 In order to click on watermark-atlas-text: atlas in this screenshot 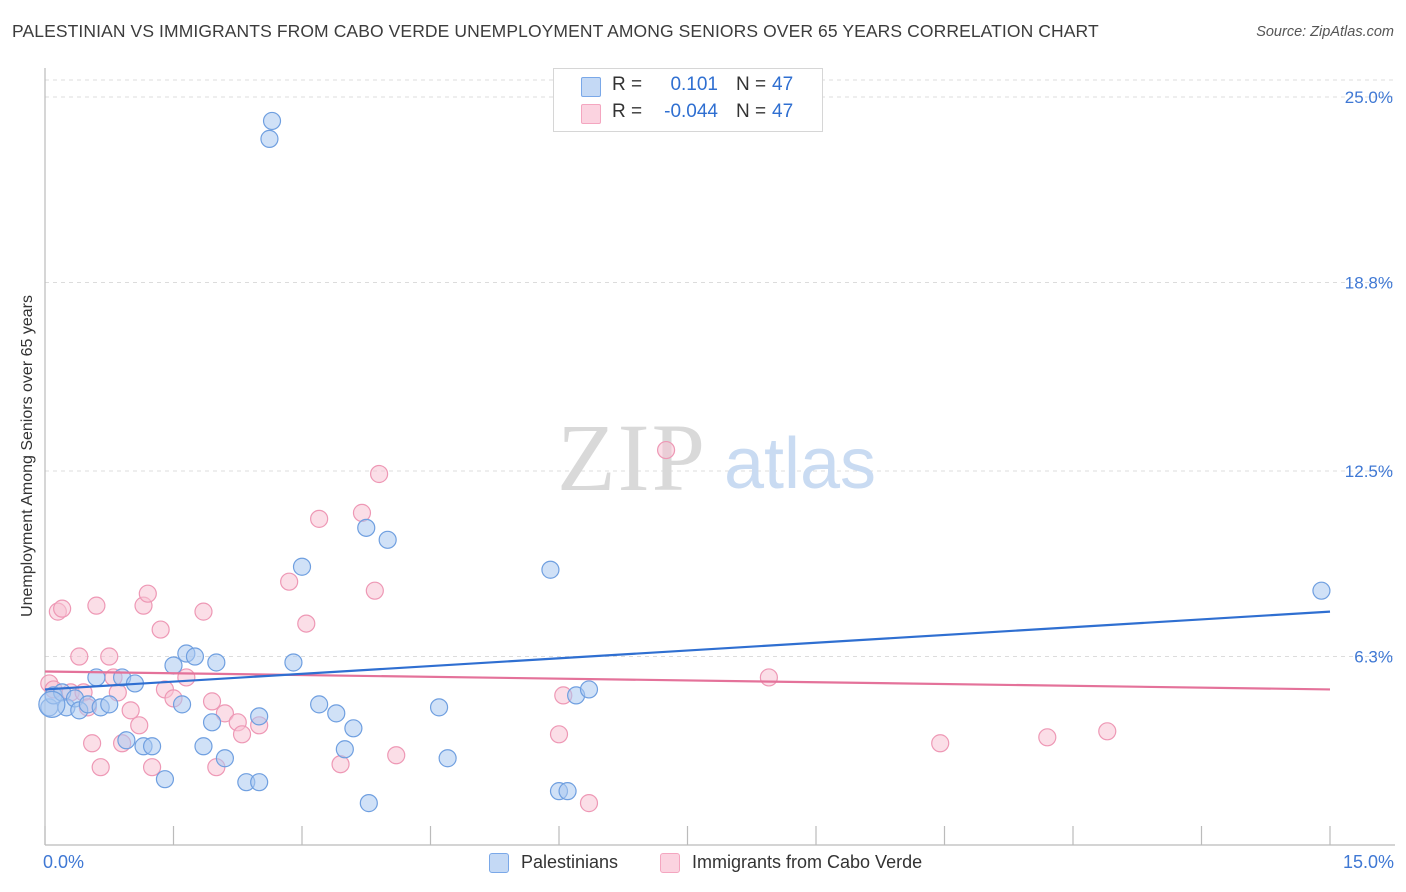, I will do `click(800, 464)`.